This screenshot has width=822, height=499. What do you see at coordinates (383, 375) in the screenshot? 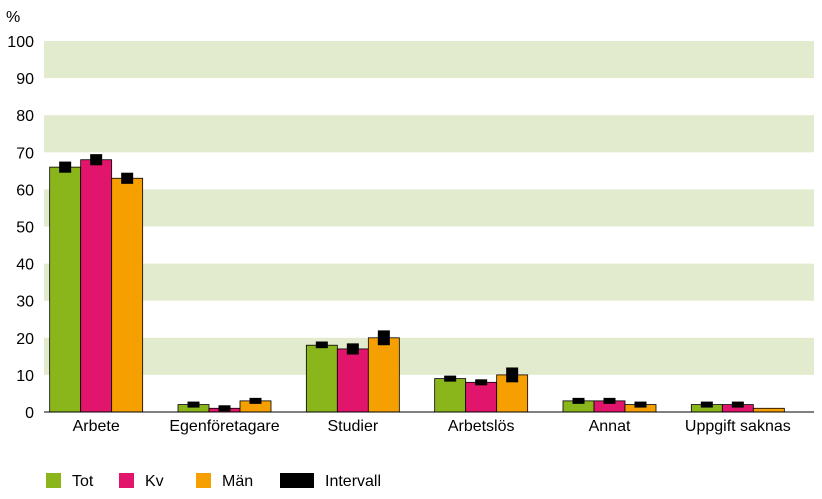
I see `bar-män-2` at bounding box center [383, 375].